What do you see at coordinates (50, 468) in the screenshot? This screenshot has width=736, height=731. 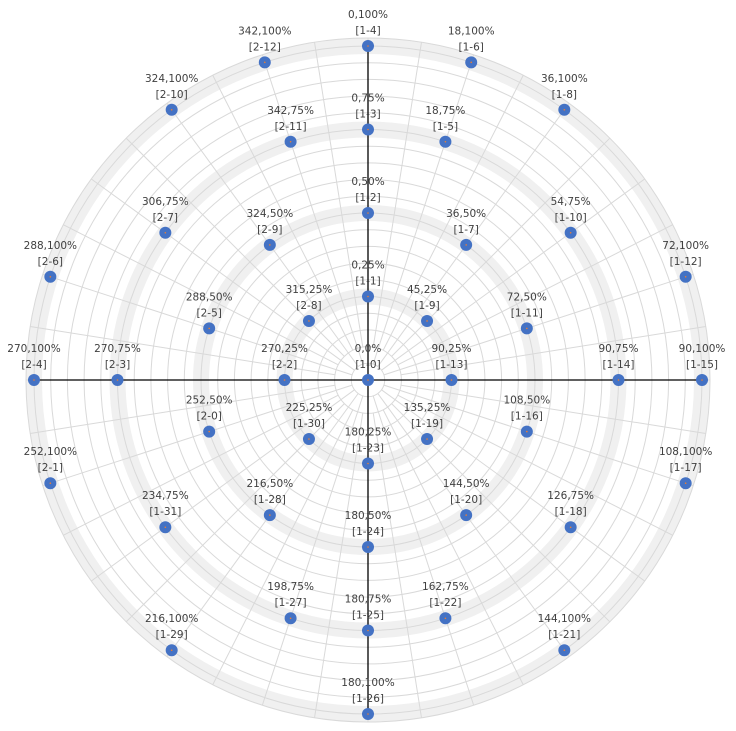 I see `point-label-id: [2-1]` at bounding box center [50, 468].